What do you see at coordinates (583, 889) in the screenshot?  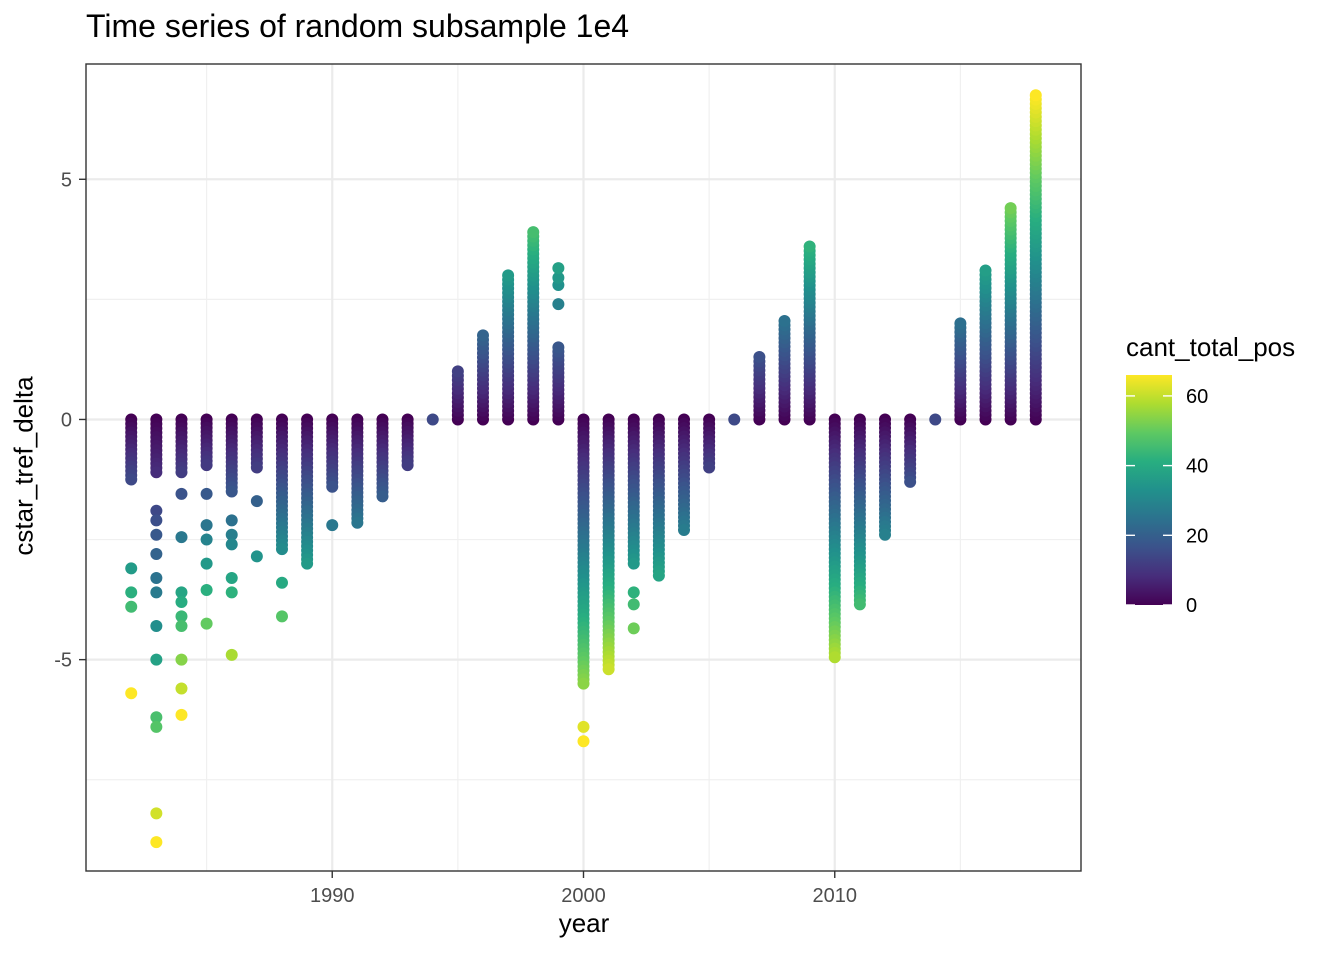 I see `x-axis: 1990 2000 2010` at bounding box center [583, 889].